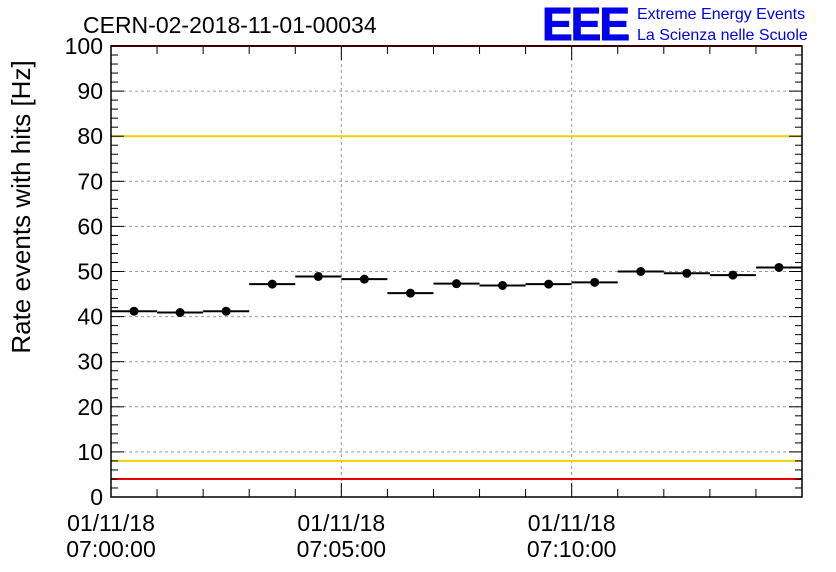  I want to click on y-tick-labels: 0 10 20 30 40 50 60 70 80 90 100, so click(84, 271).